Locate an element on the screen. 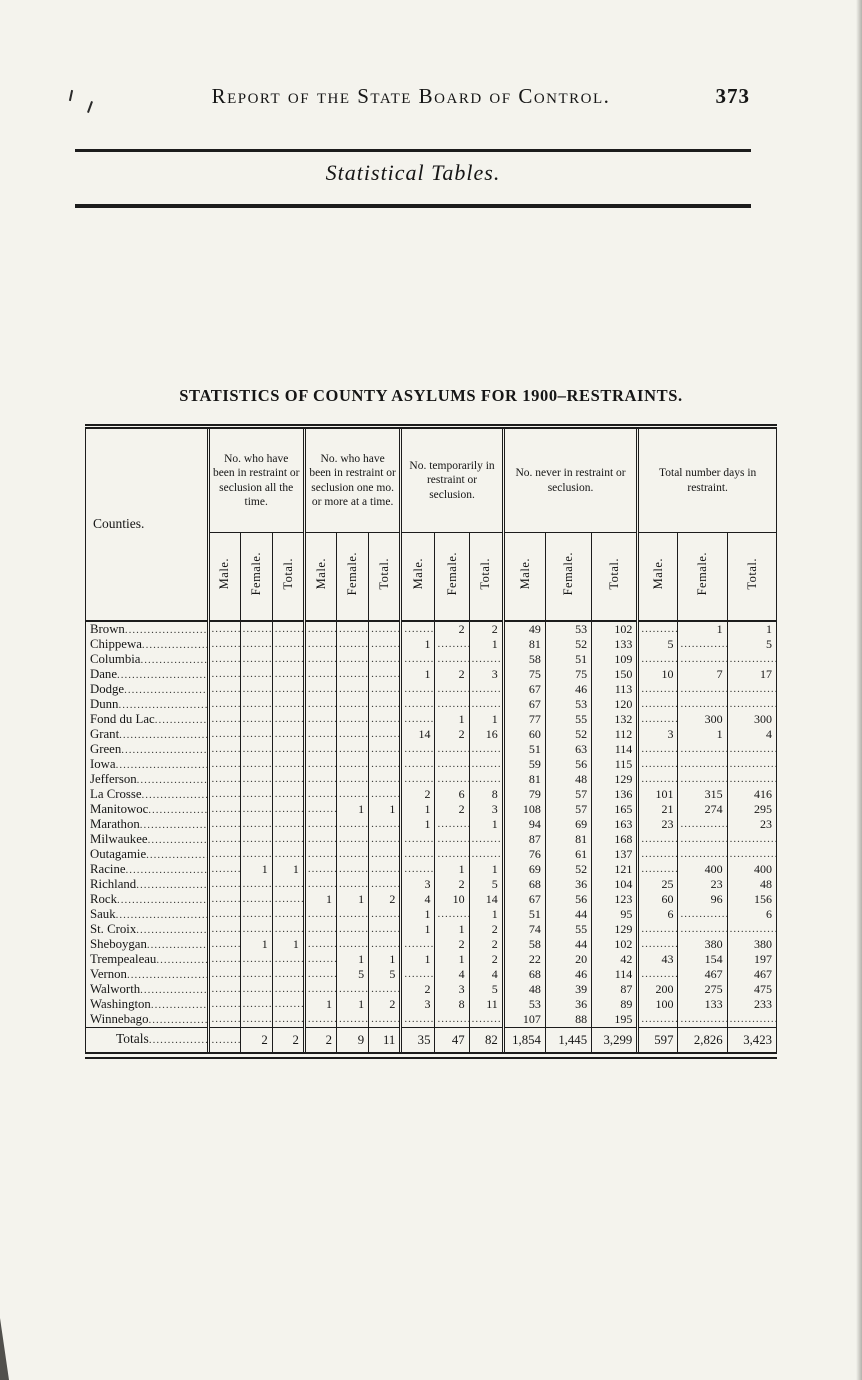 The height and width of the screenshot is (1380, 862). value-cell: 57 is located at coordinates (568, 809).